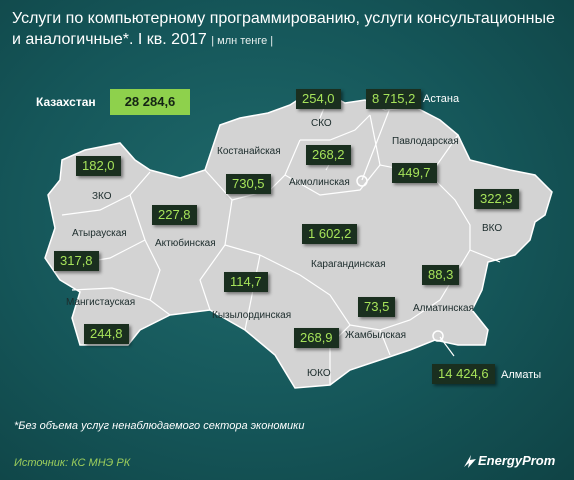  What do you see at coordinates (99, 233) in the screenshot?
I see `label-atyrau: Атырауская` at bounding box center [99, 233].